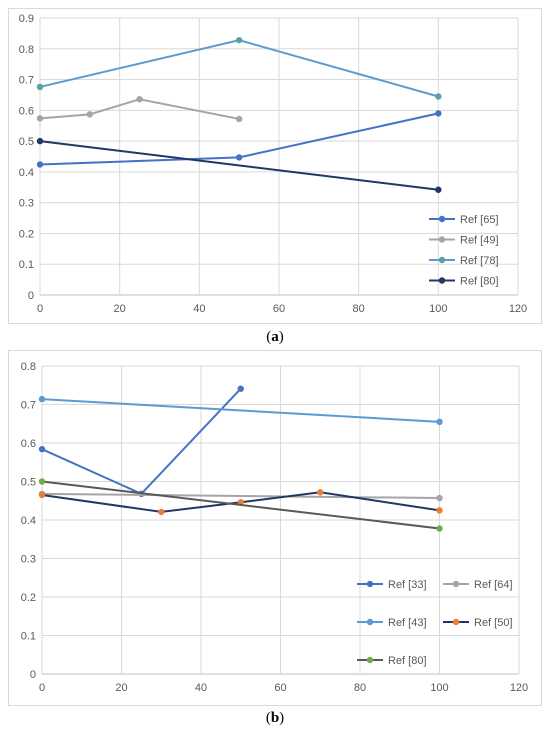  I want to click on legend-label: Ref [49], so click(479, 241).